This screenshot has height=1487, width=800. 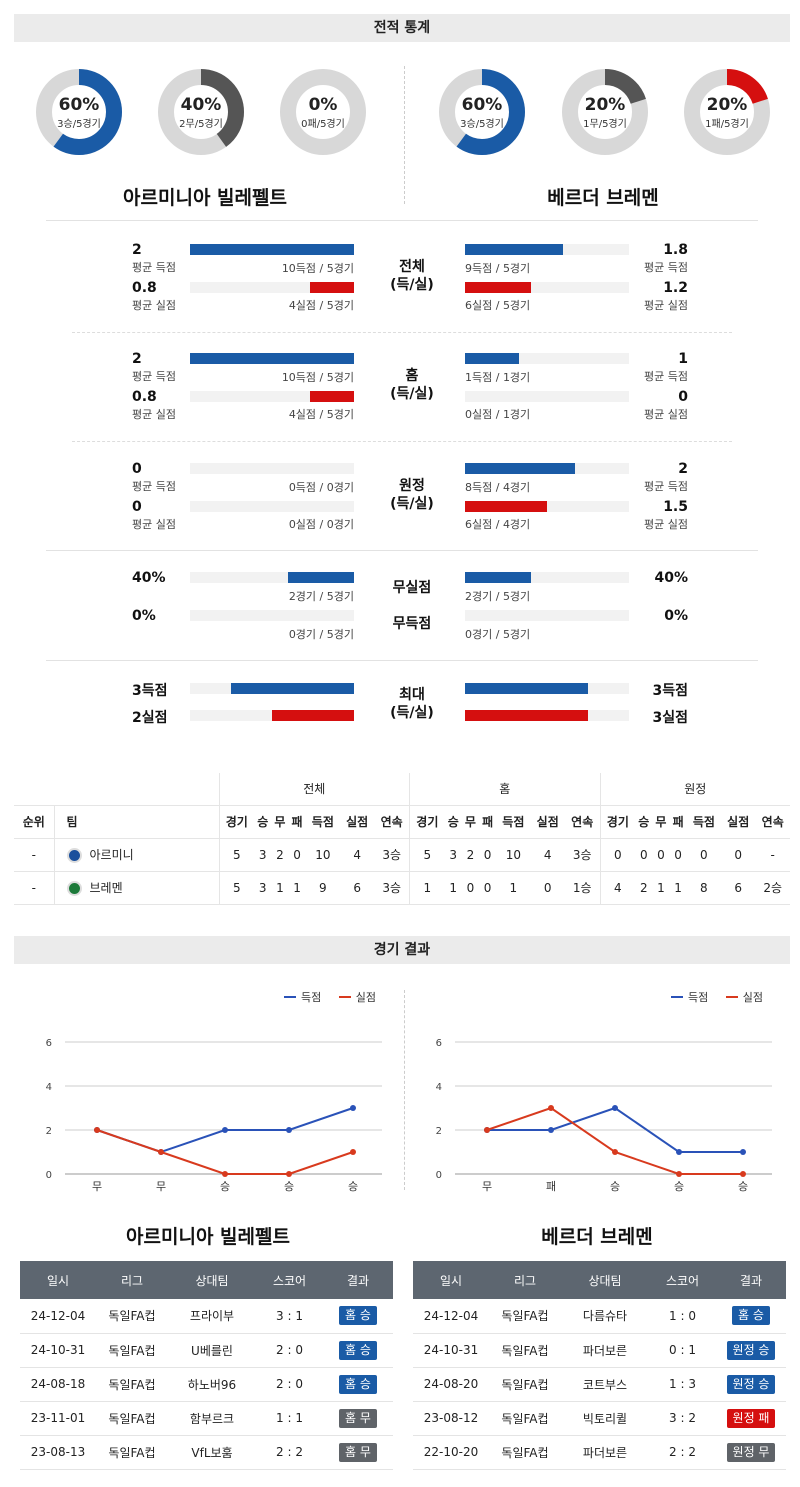 What do you see at coordinates (605, 1452) in the screenshot?
I see `opp-cell: 파더보른` at bounding box center [605, 1452].